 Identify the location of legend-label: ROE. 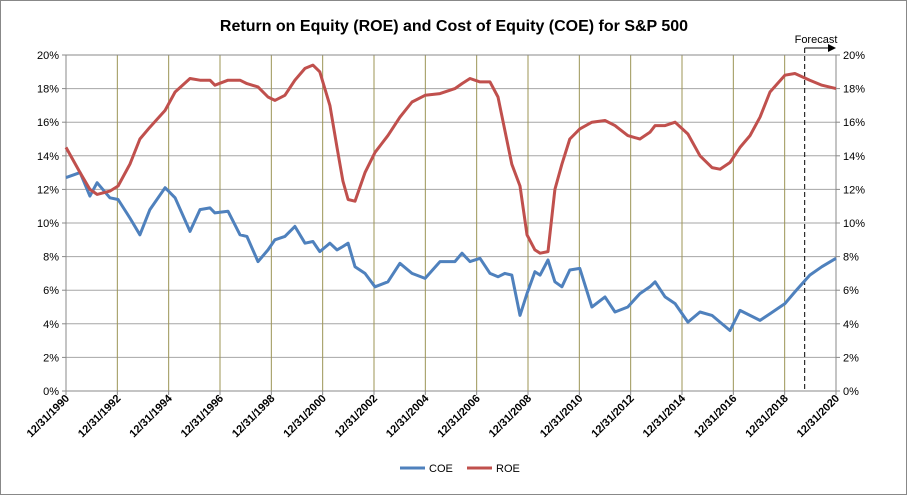
(508, 469).